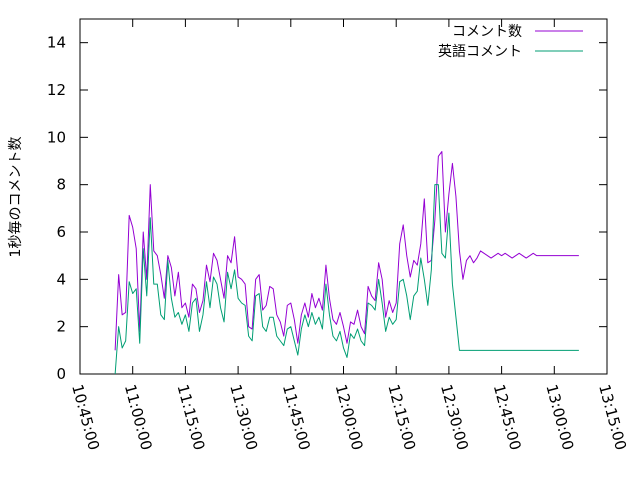 This screenshot has width=640, height=480. What do you see at coordinates (61, 279) in the screenshot?
I see `y-tick-label: 4` at bounding box center [61, 279].